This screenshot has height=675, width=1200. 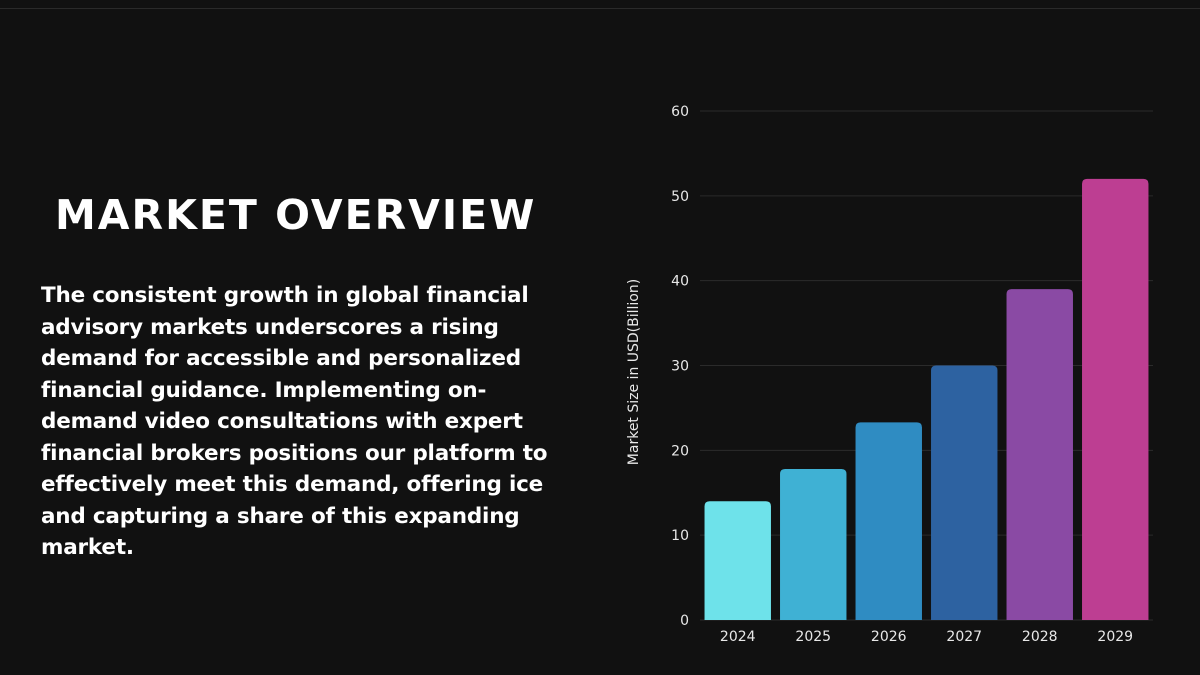 I want to click on bar-2025, so click(x=813, y=544).